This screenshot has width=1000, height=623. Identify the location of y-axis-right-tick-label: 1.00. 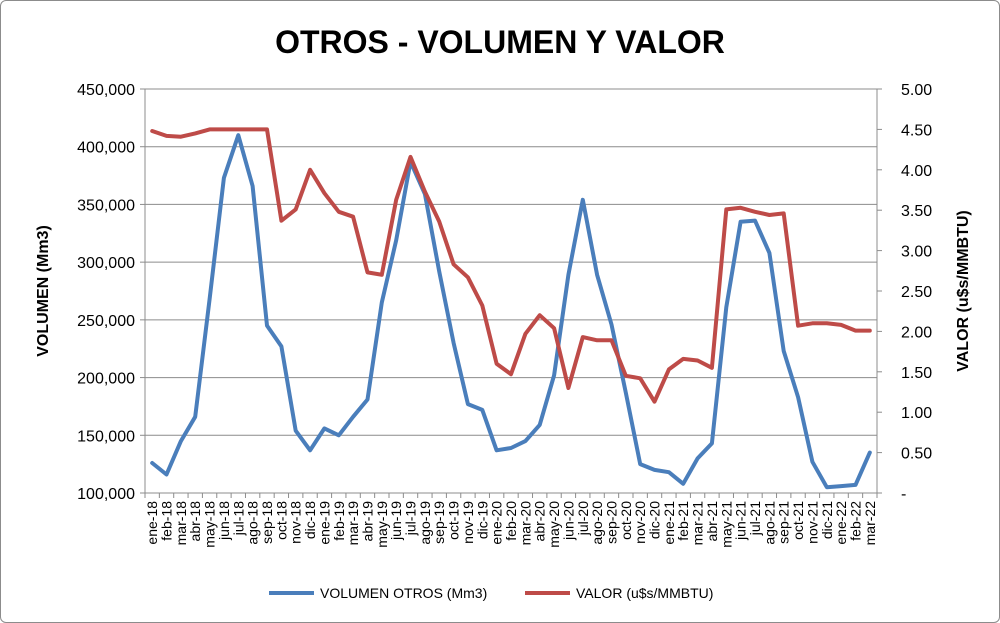
(916, 413).